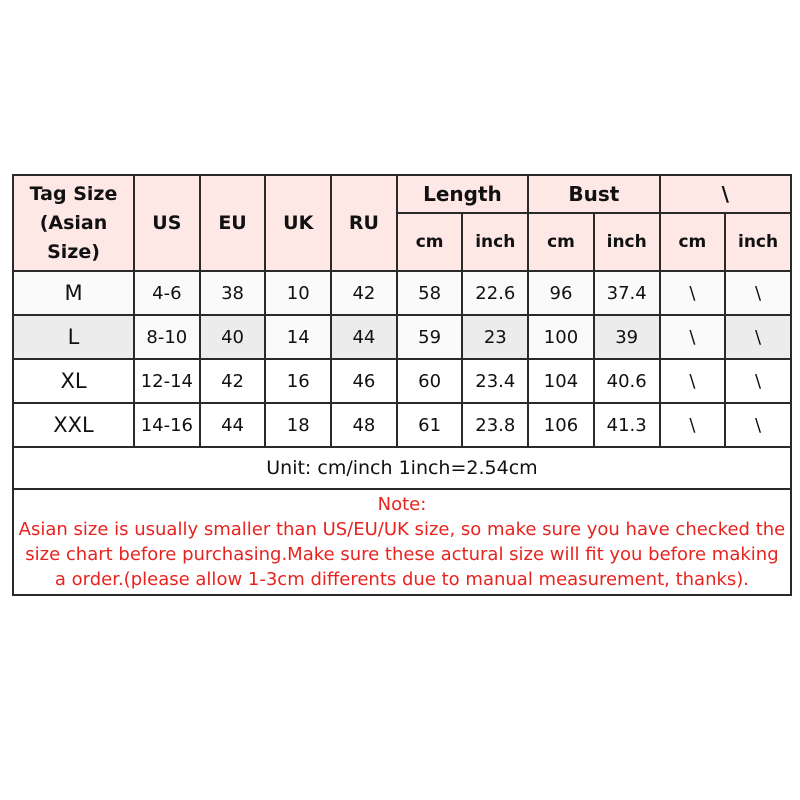 The width and height of the screenshot is (800, 800). What do you see at coordinates (758, 242) in the screenshot?
I see `header-other-inch: inch` at bounding box center [758, 242].